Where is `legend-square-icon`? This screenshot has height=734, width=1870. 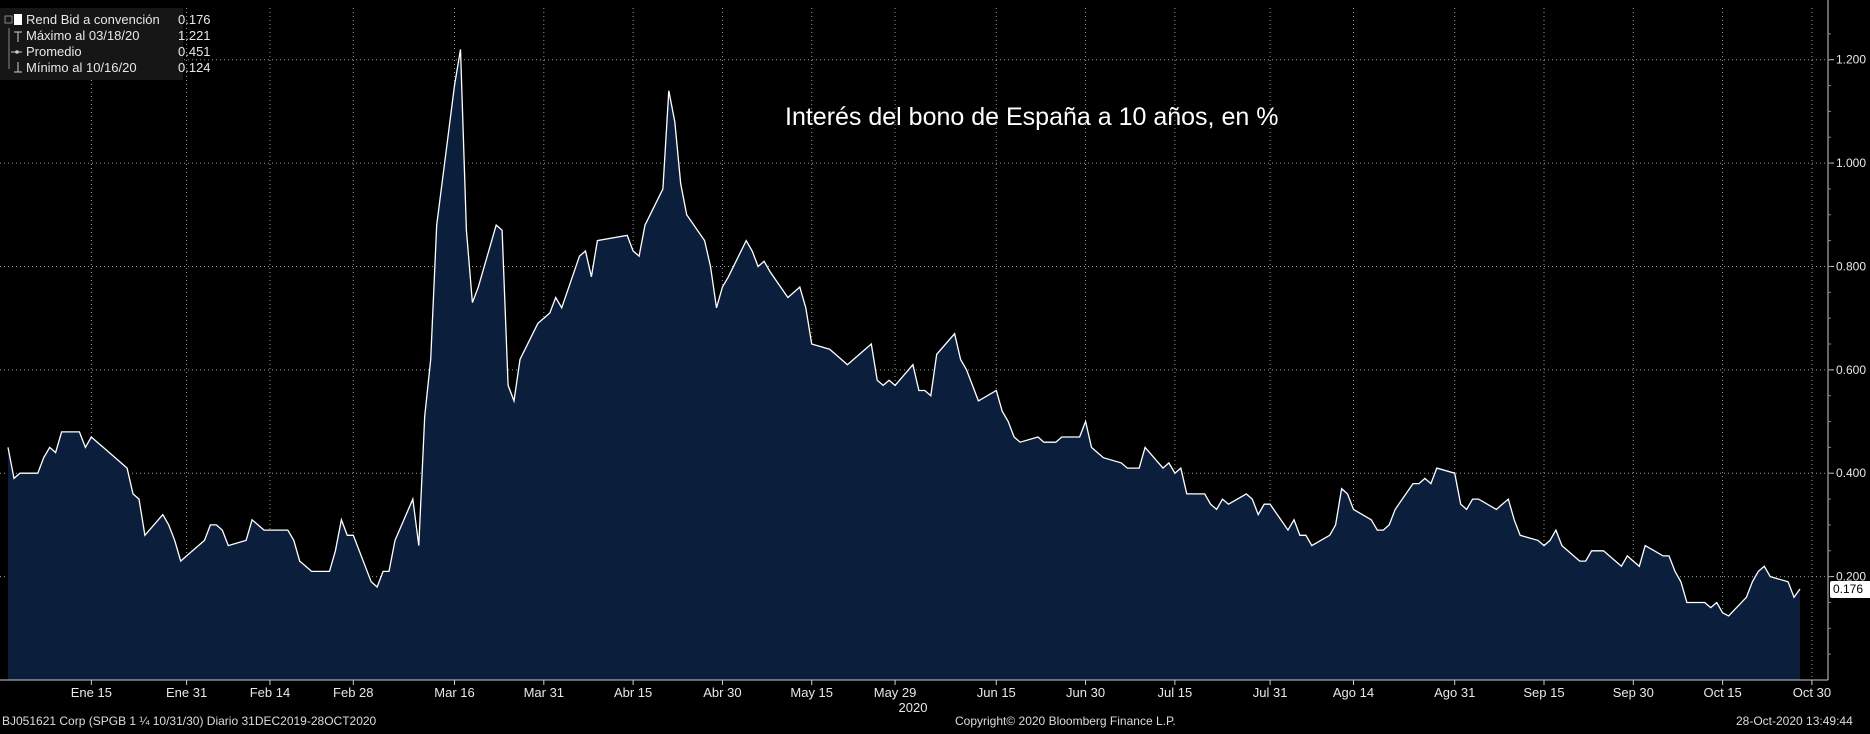
legend-square-icon is located at coordinates (13, 19).